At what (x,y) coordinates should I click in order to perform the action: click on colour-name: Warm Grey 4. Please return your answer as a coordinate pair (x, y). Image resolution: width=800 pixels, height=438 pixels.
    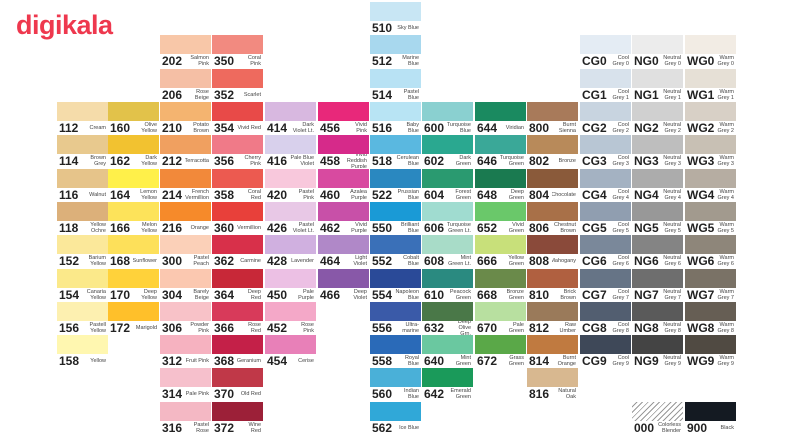
    Looking at the image, I should click on (725, 194).